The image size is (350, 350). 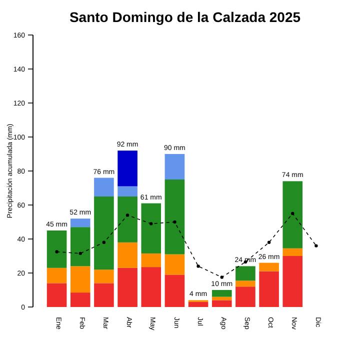 I want to click on chart-title: Santo Domingo de la Calzada 2025, so click(x=185, y=17).